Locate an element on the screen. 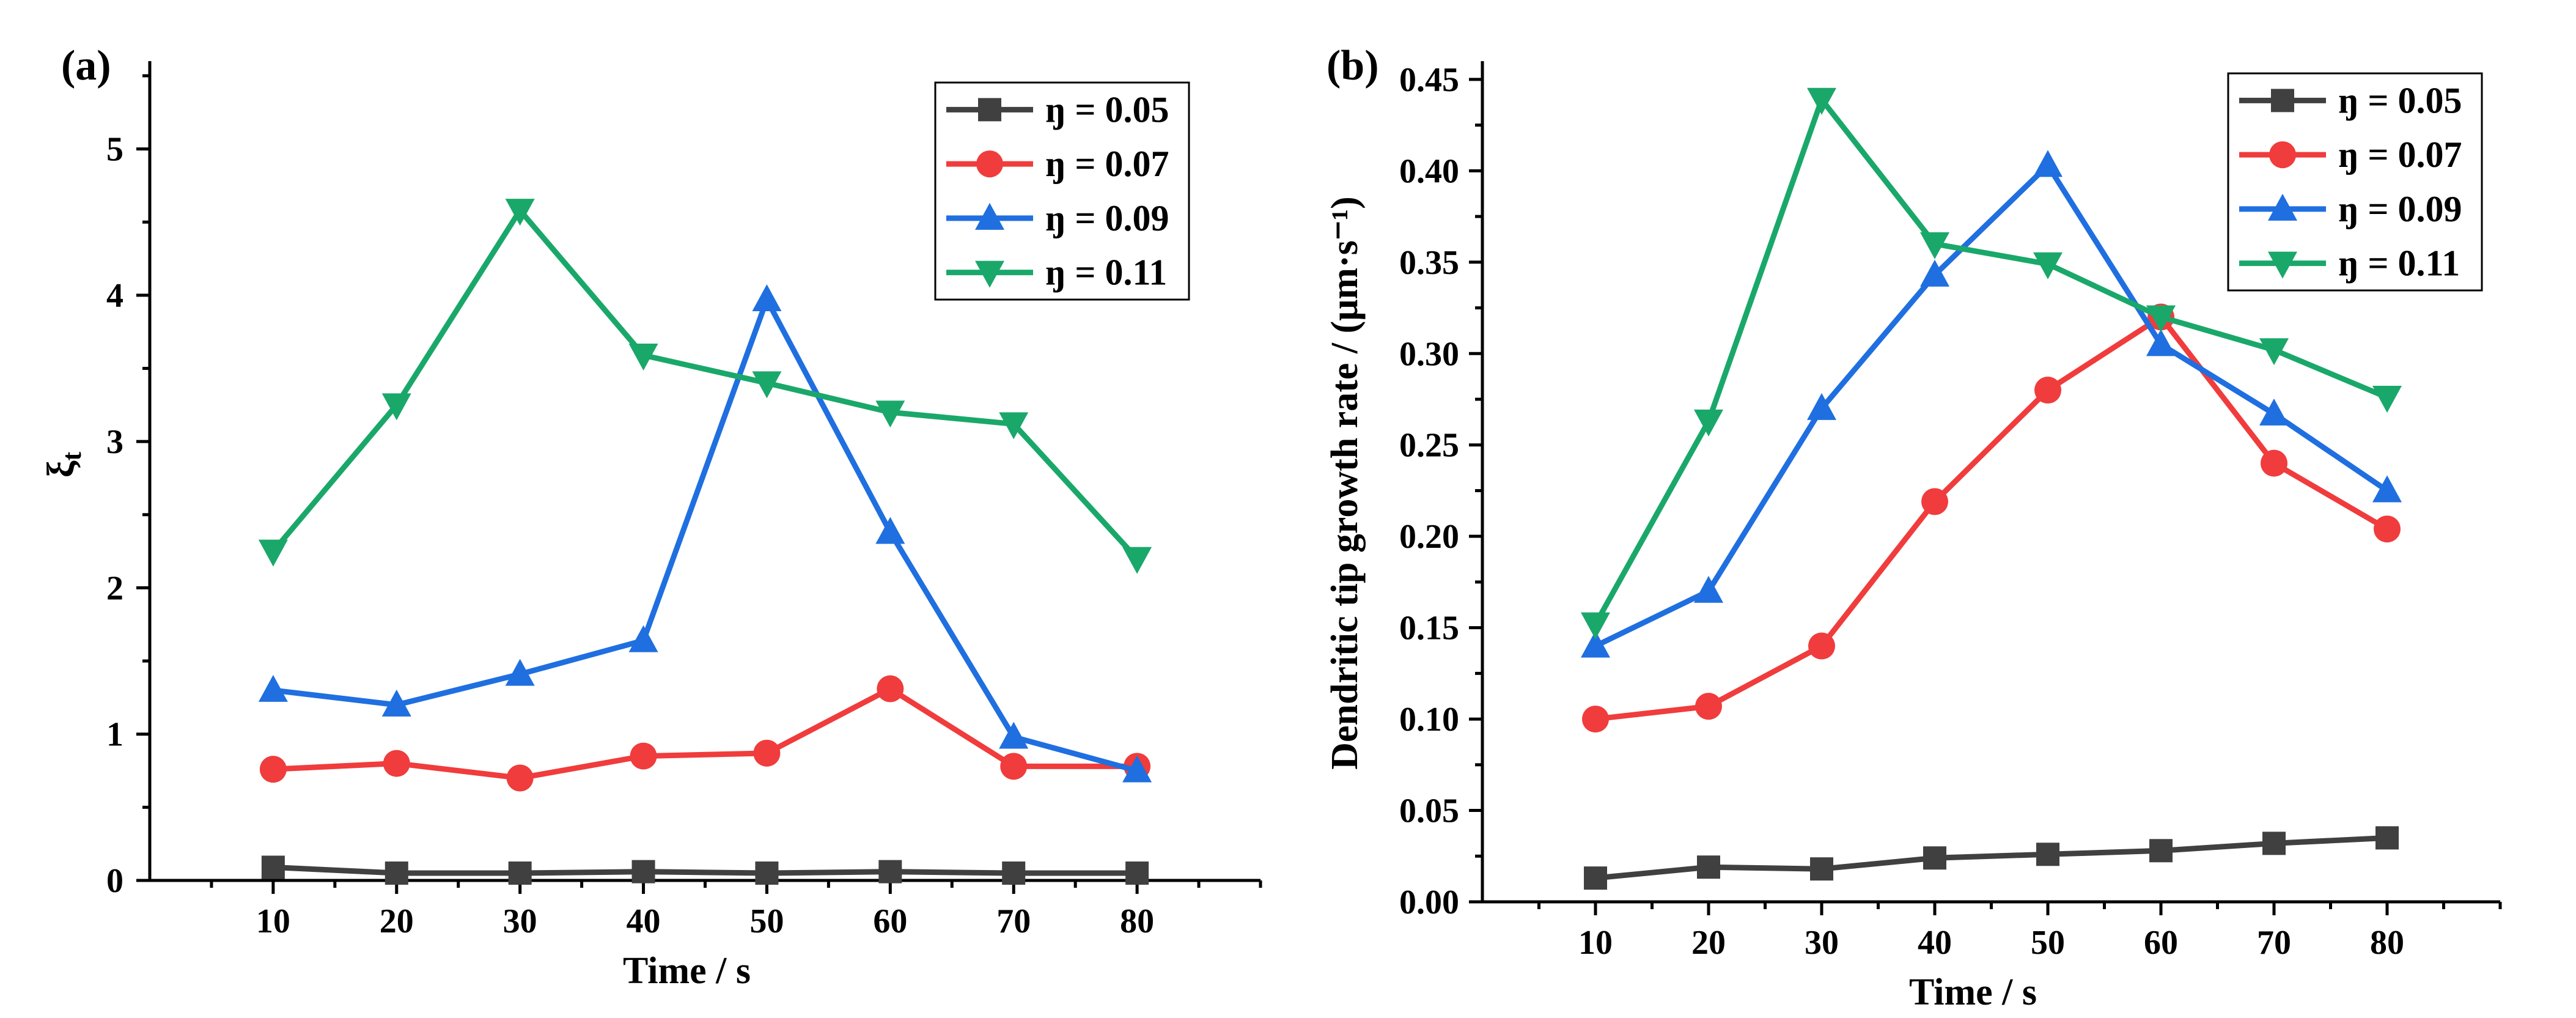 The width and height of the screenshot is (2576, 1018). y-tick-label: 0 is located at coordinates (114, 881).